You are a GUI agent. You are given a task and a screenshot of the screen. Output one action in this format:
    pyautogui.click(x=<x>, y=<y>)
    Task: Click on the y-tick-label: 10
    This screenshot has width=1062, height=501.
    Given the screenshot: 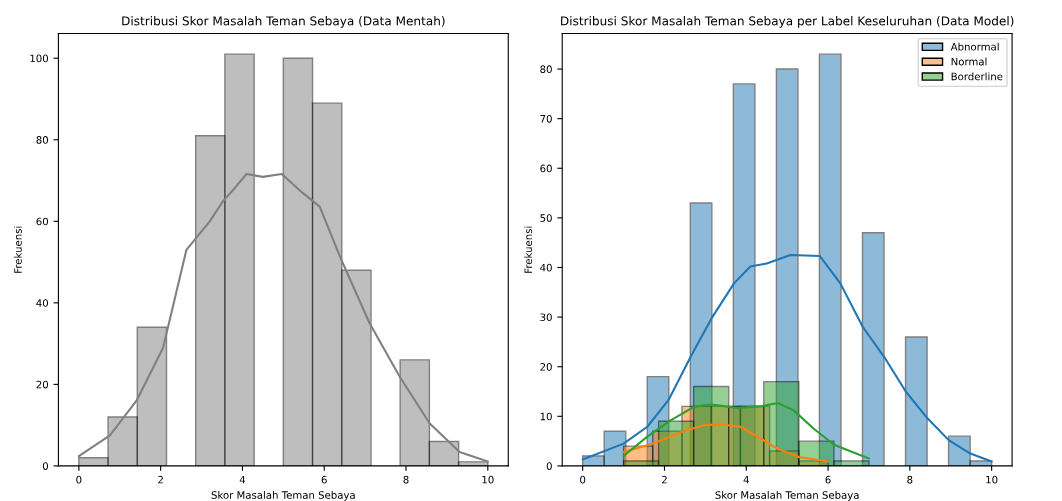 What is the action you would take?
    pyautogui.click(x=546, y=416)
    